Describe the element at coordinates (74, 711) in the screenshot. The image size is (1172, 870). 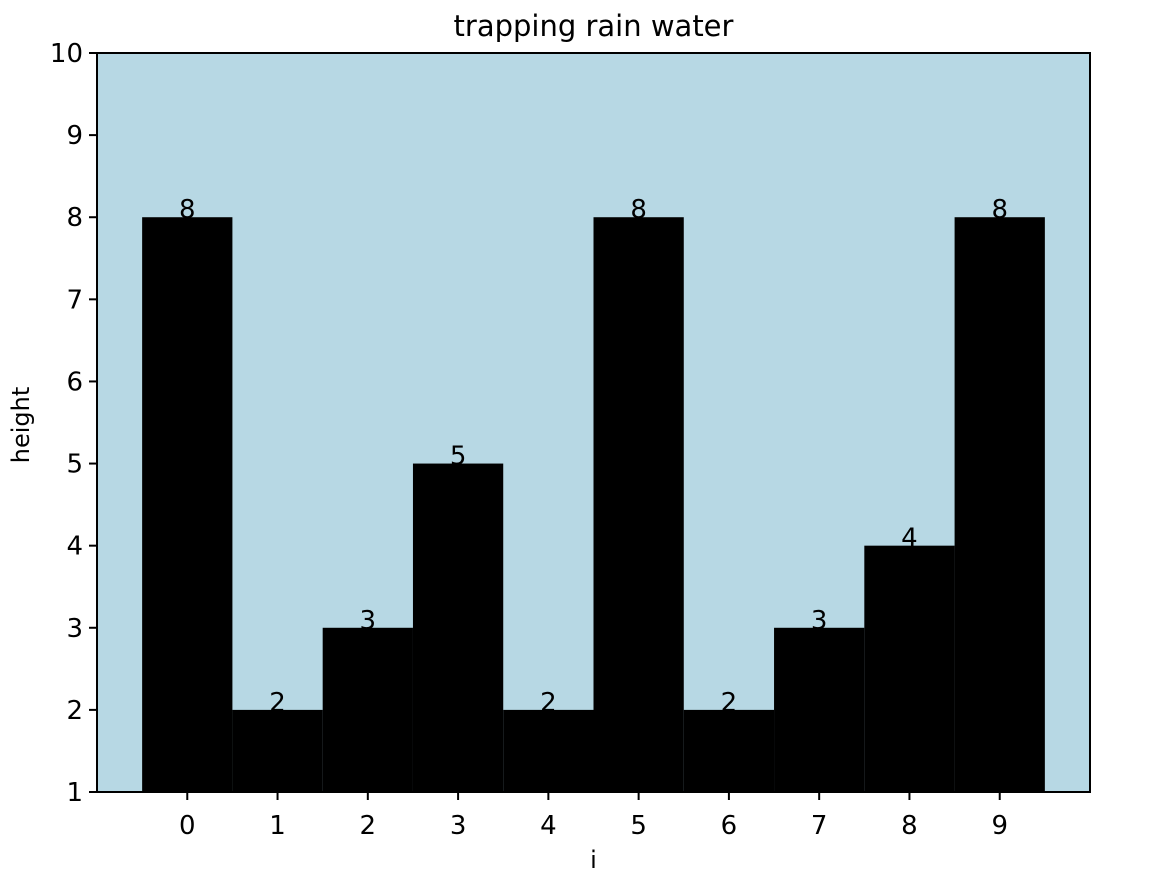
I see `y-tick-label-2: 2` at that location.